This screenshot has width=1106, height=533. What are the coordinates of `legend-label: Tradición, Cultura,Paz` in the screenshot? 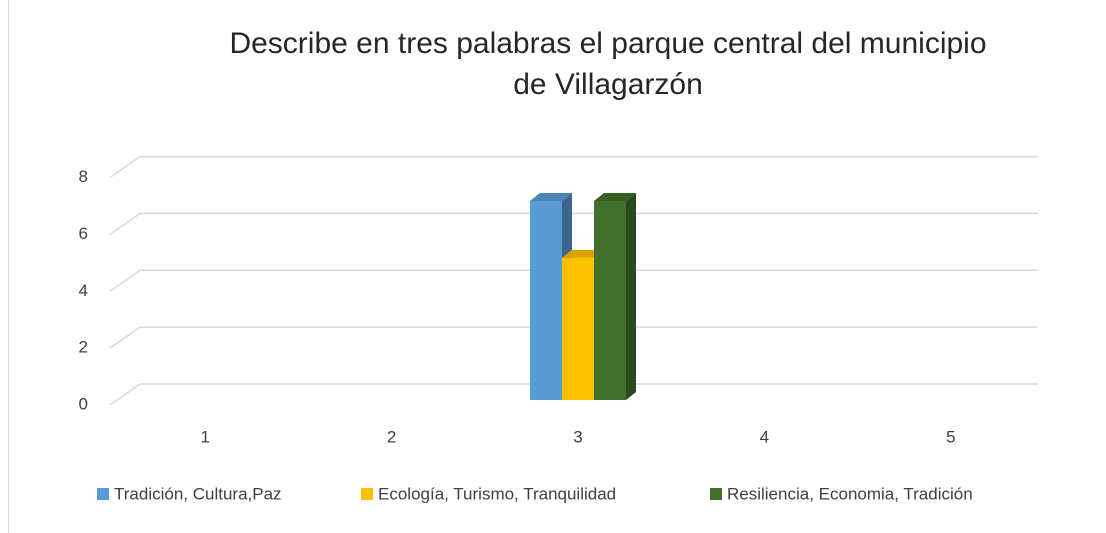 It's located at (198, 493).